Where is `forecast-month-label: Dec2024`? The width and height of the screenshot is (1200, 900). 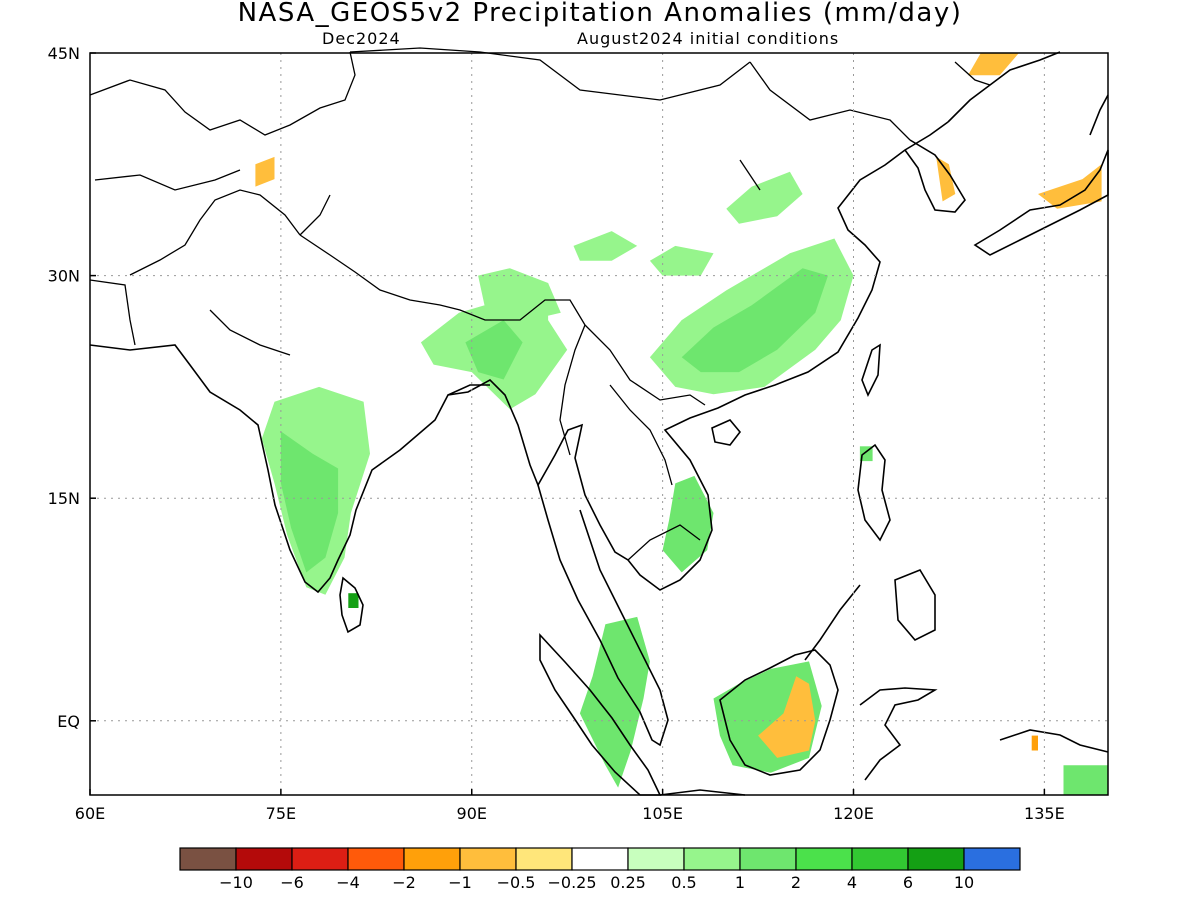 forecast-month-label: Dec2024 is located at coordinates (361, 38).